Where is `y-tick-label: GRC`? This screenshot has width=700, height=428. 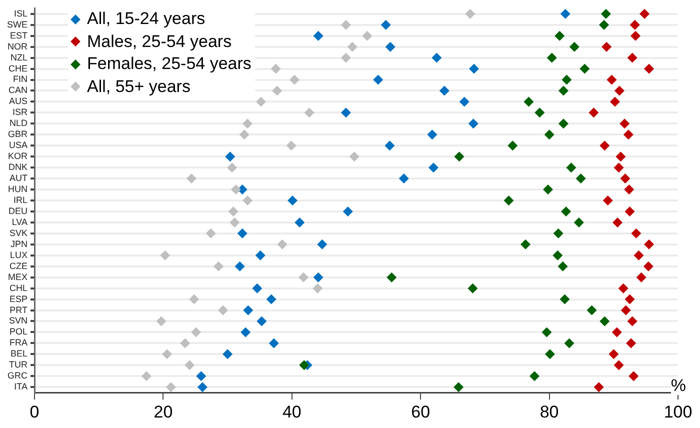 y-tick-label: GRC is located at coordinates (18, 375).